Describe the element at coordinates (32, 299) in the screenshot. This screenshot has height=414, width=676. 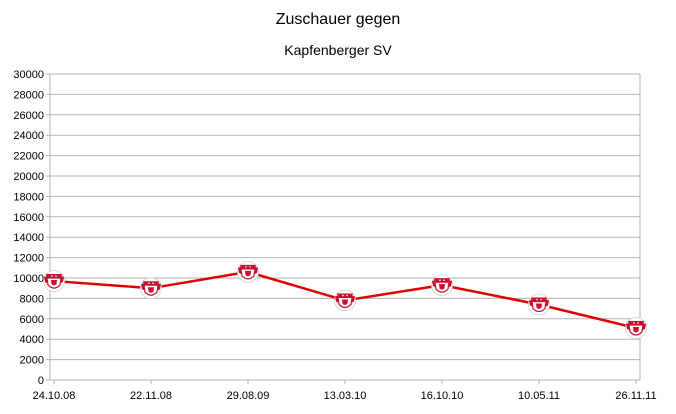
I see `y-tick-label: 8000` at that location.